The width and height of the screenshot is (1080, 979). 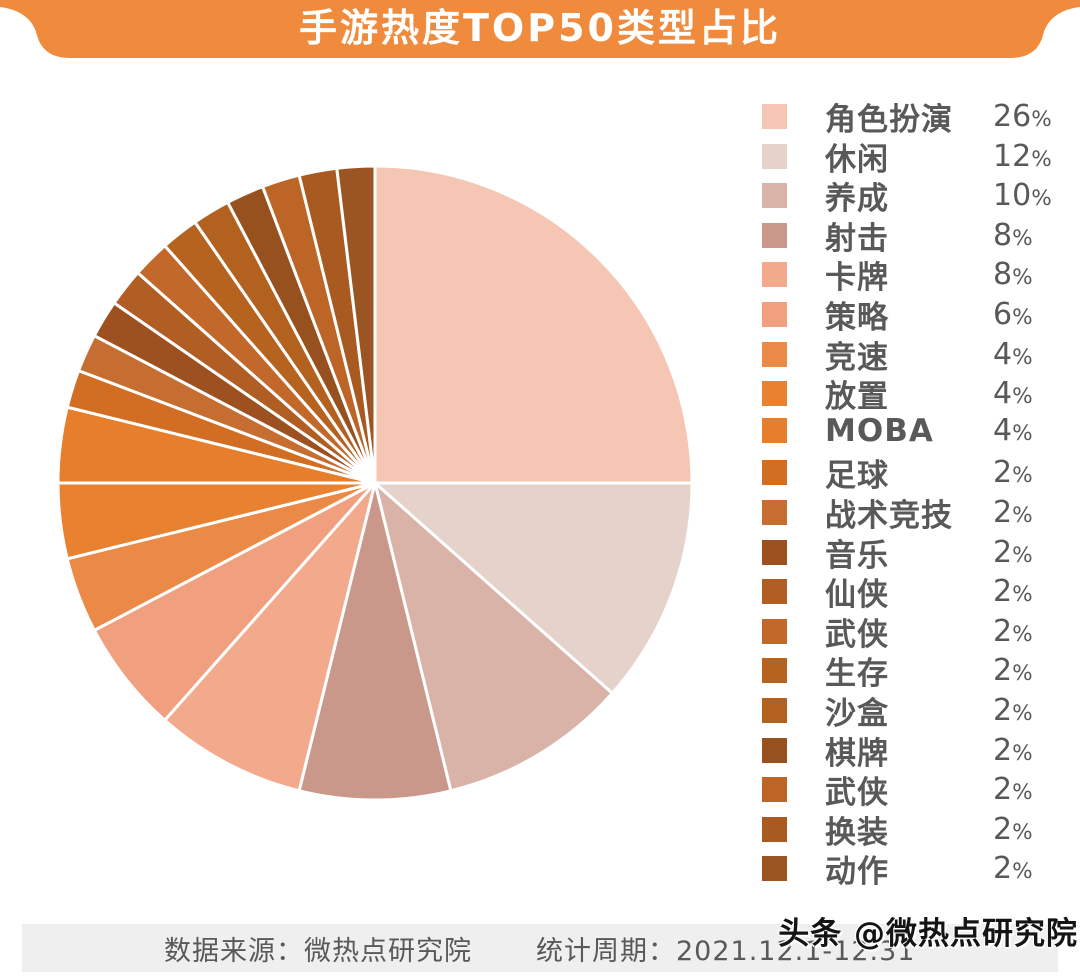 I want to click on pie-slice-角色扮演, so click(x=533, y=324).